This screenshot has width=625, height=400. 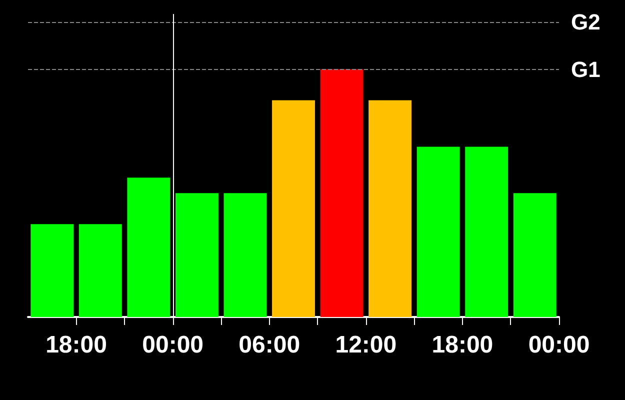 I want to click on ref-line-label: G1, so click(x=585, y=69).